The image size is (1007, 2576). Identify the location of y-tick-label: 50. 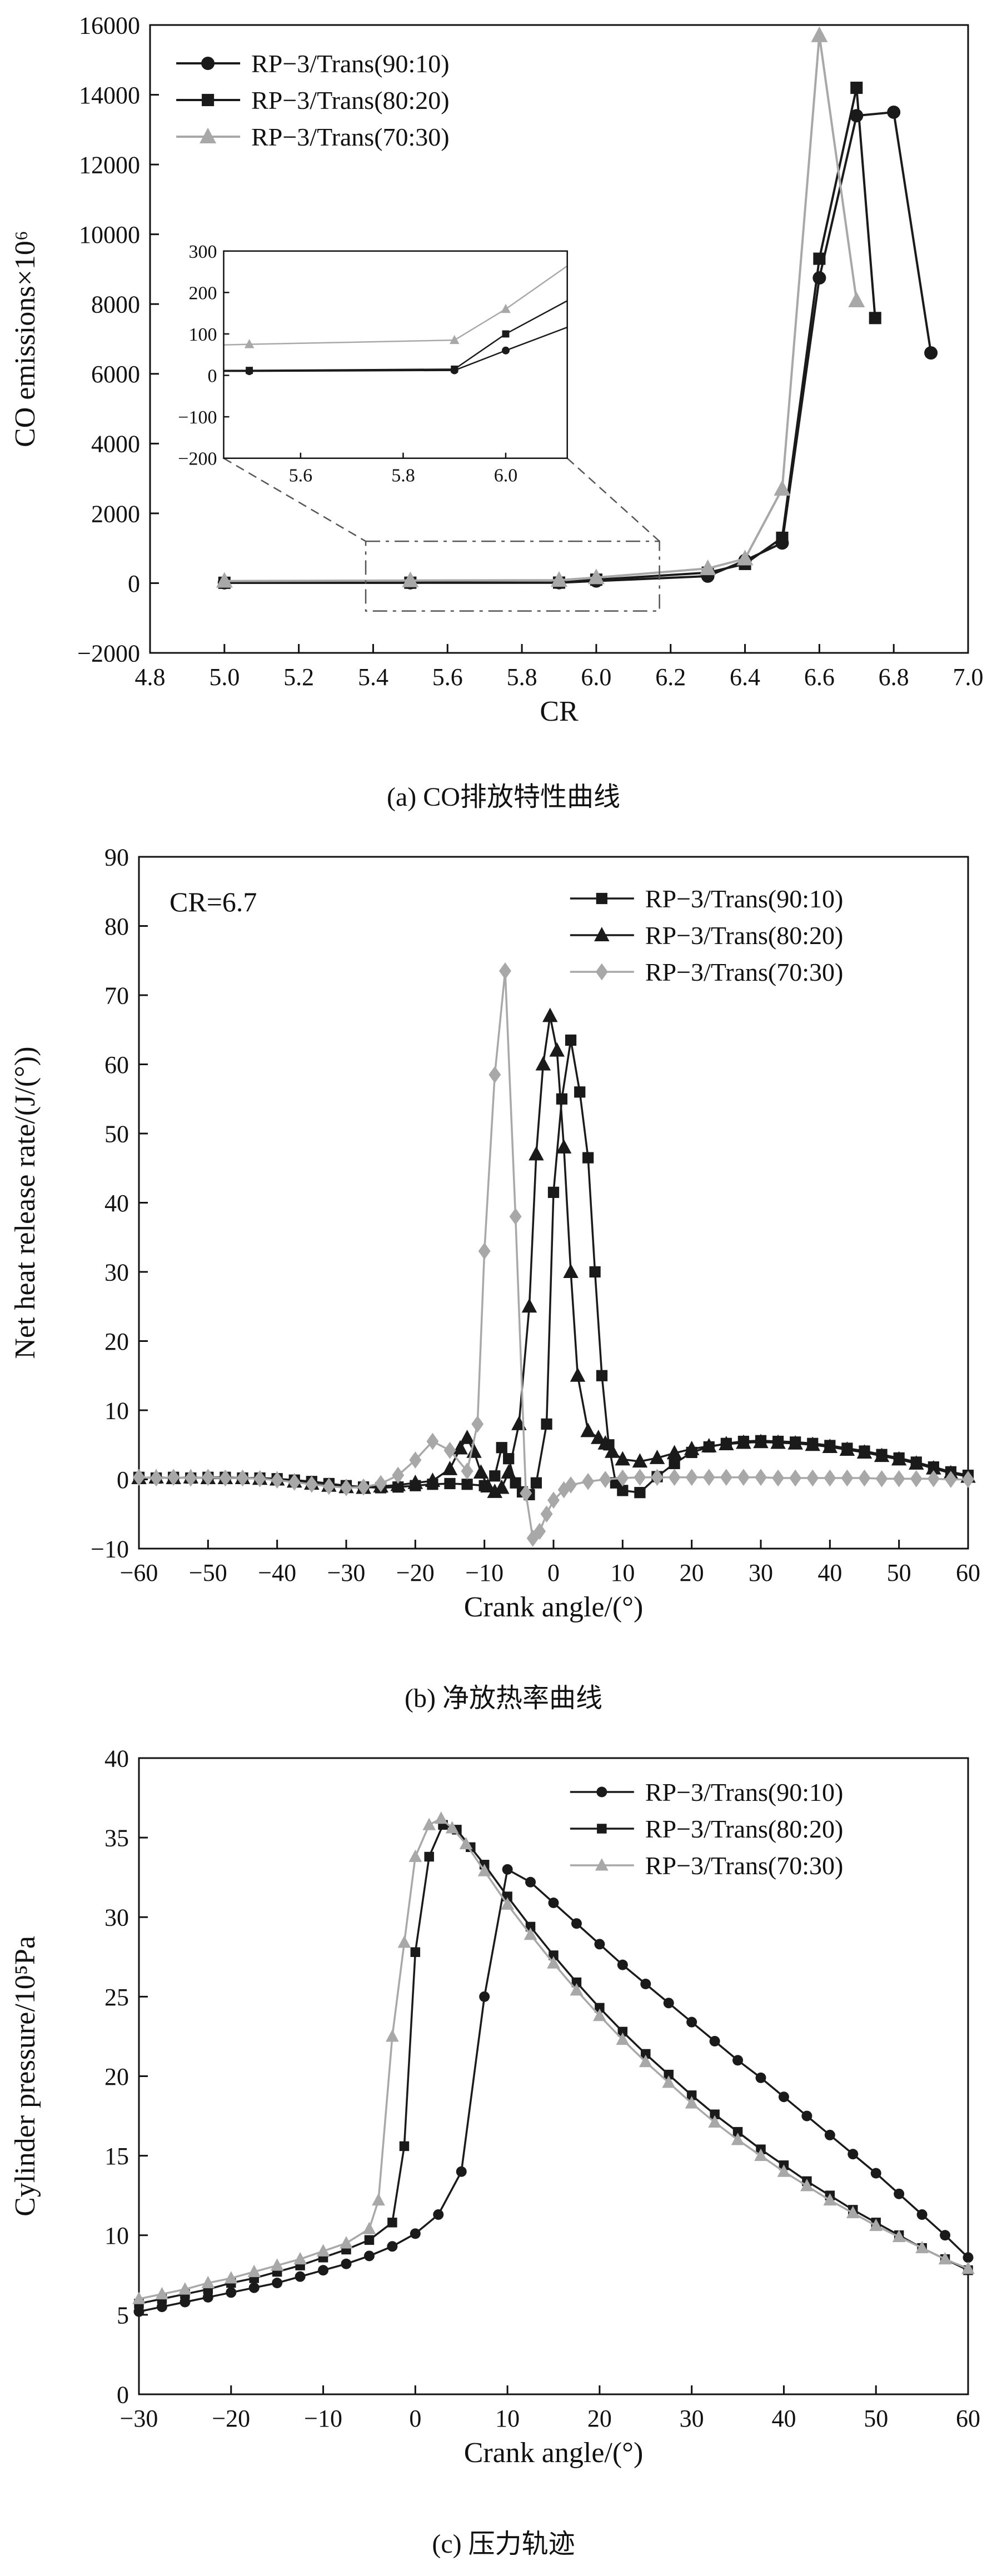
(116, 1133).